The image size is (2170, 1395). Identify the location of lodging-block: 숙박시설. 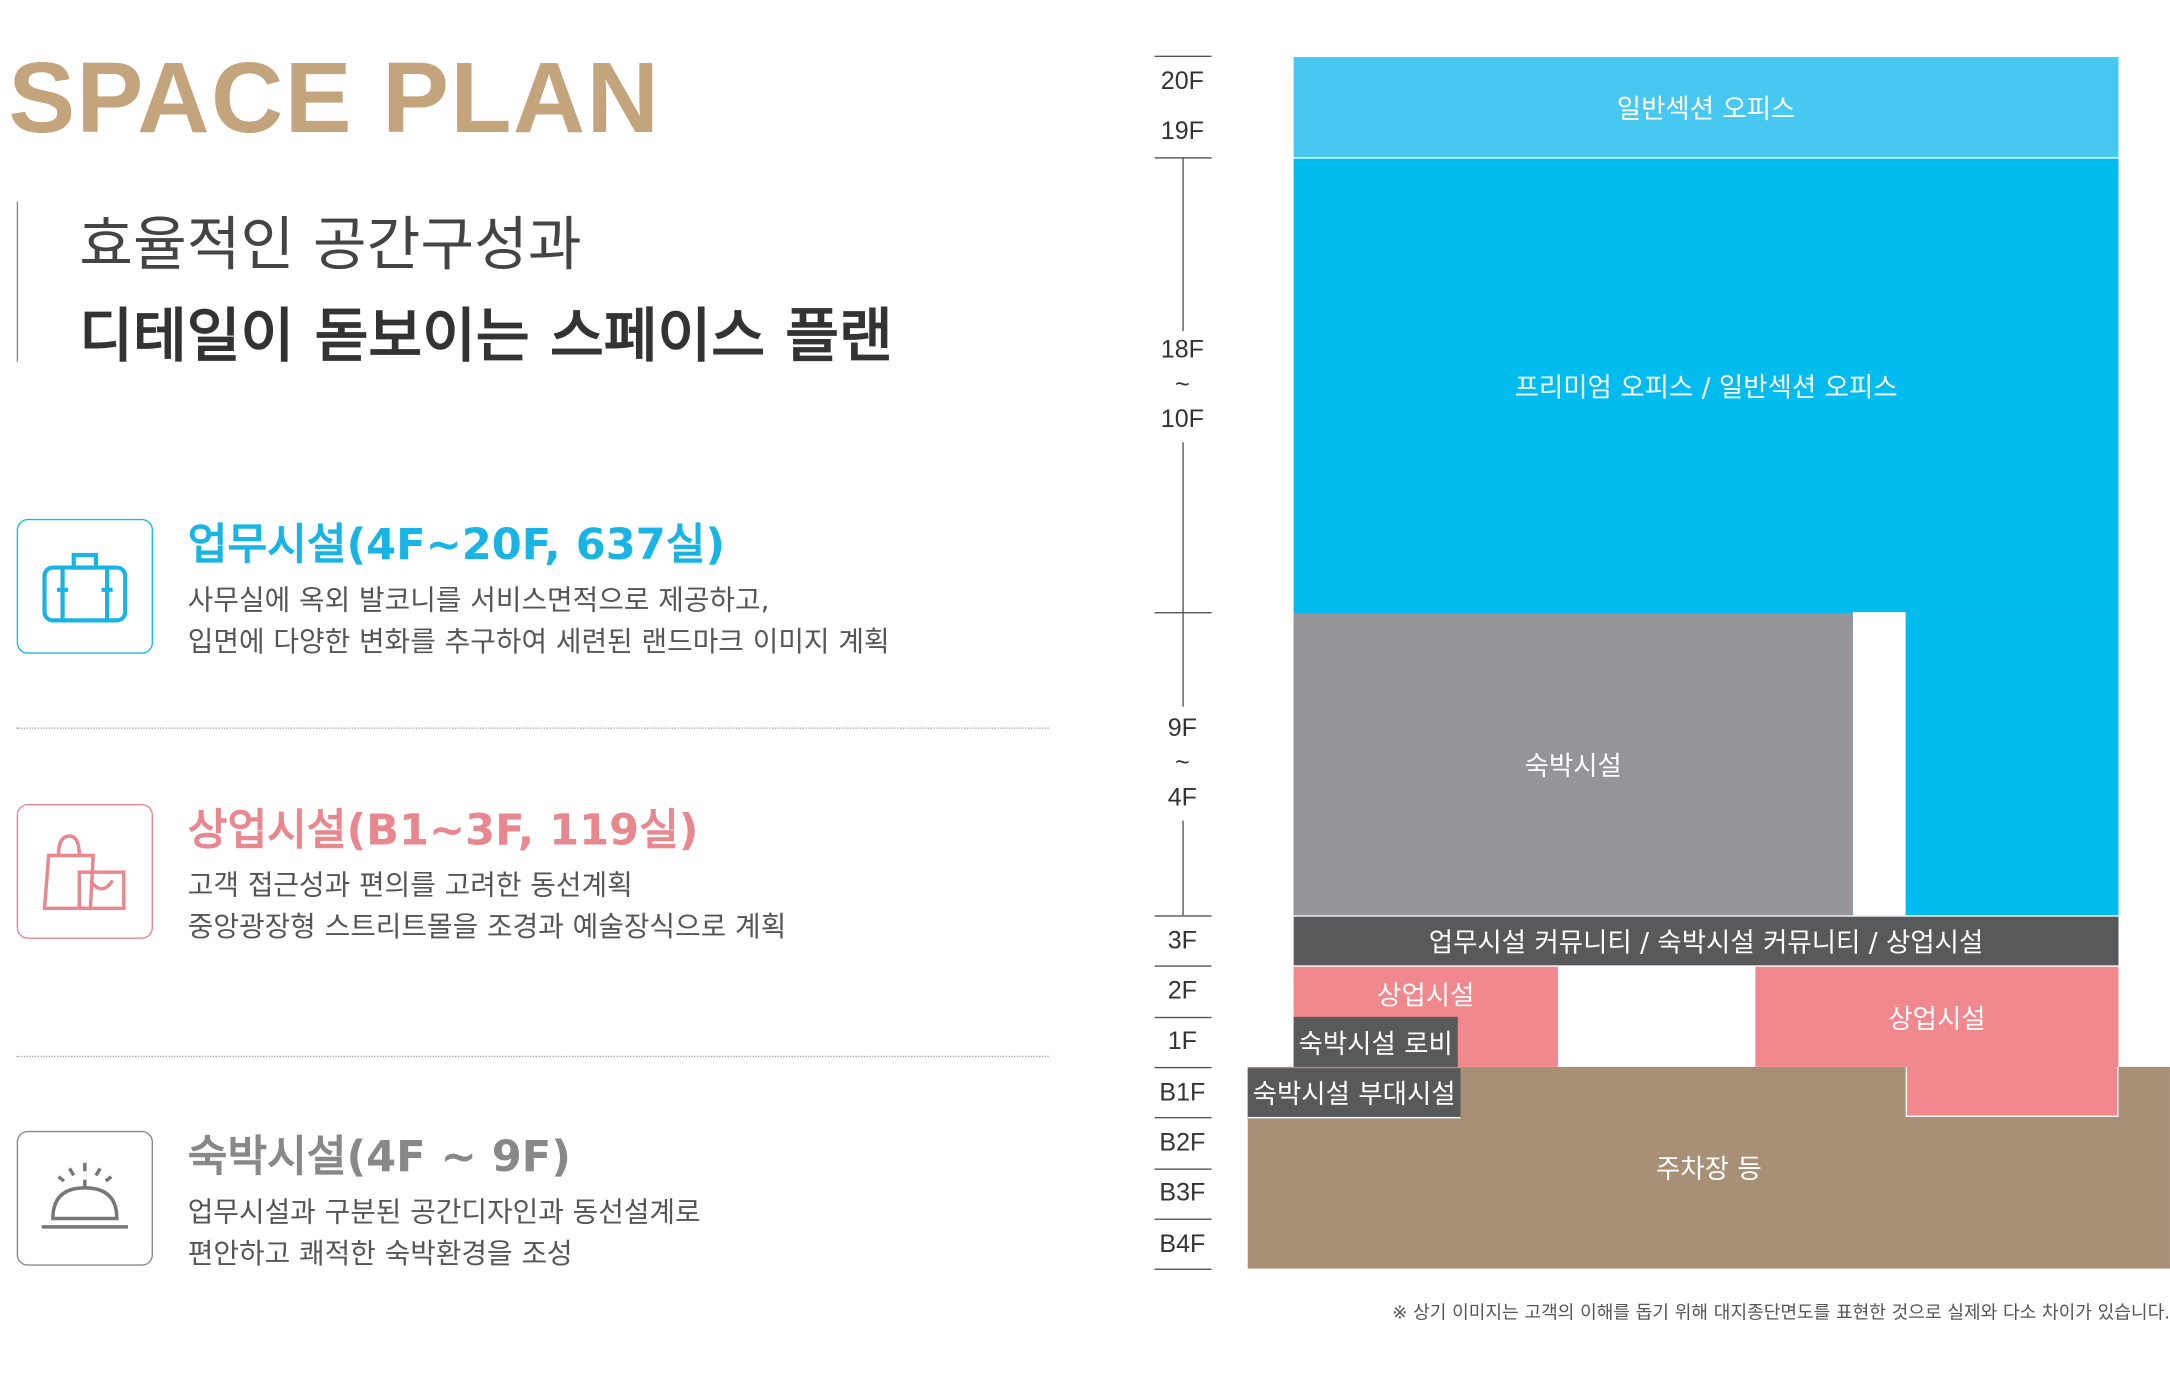
(1573, 764).